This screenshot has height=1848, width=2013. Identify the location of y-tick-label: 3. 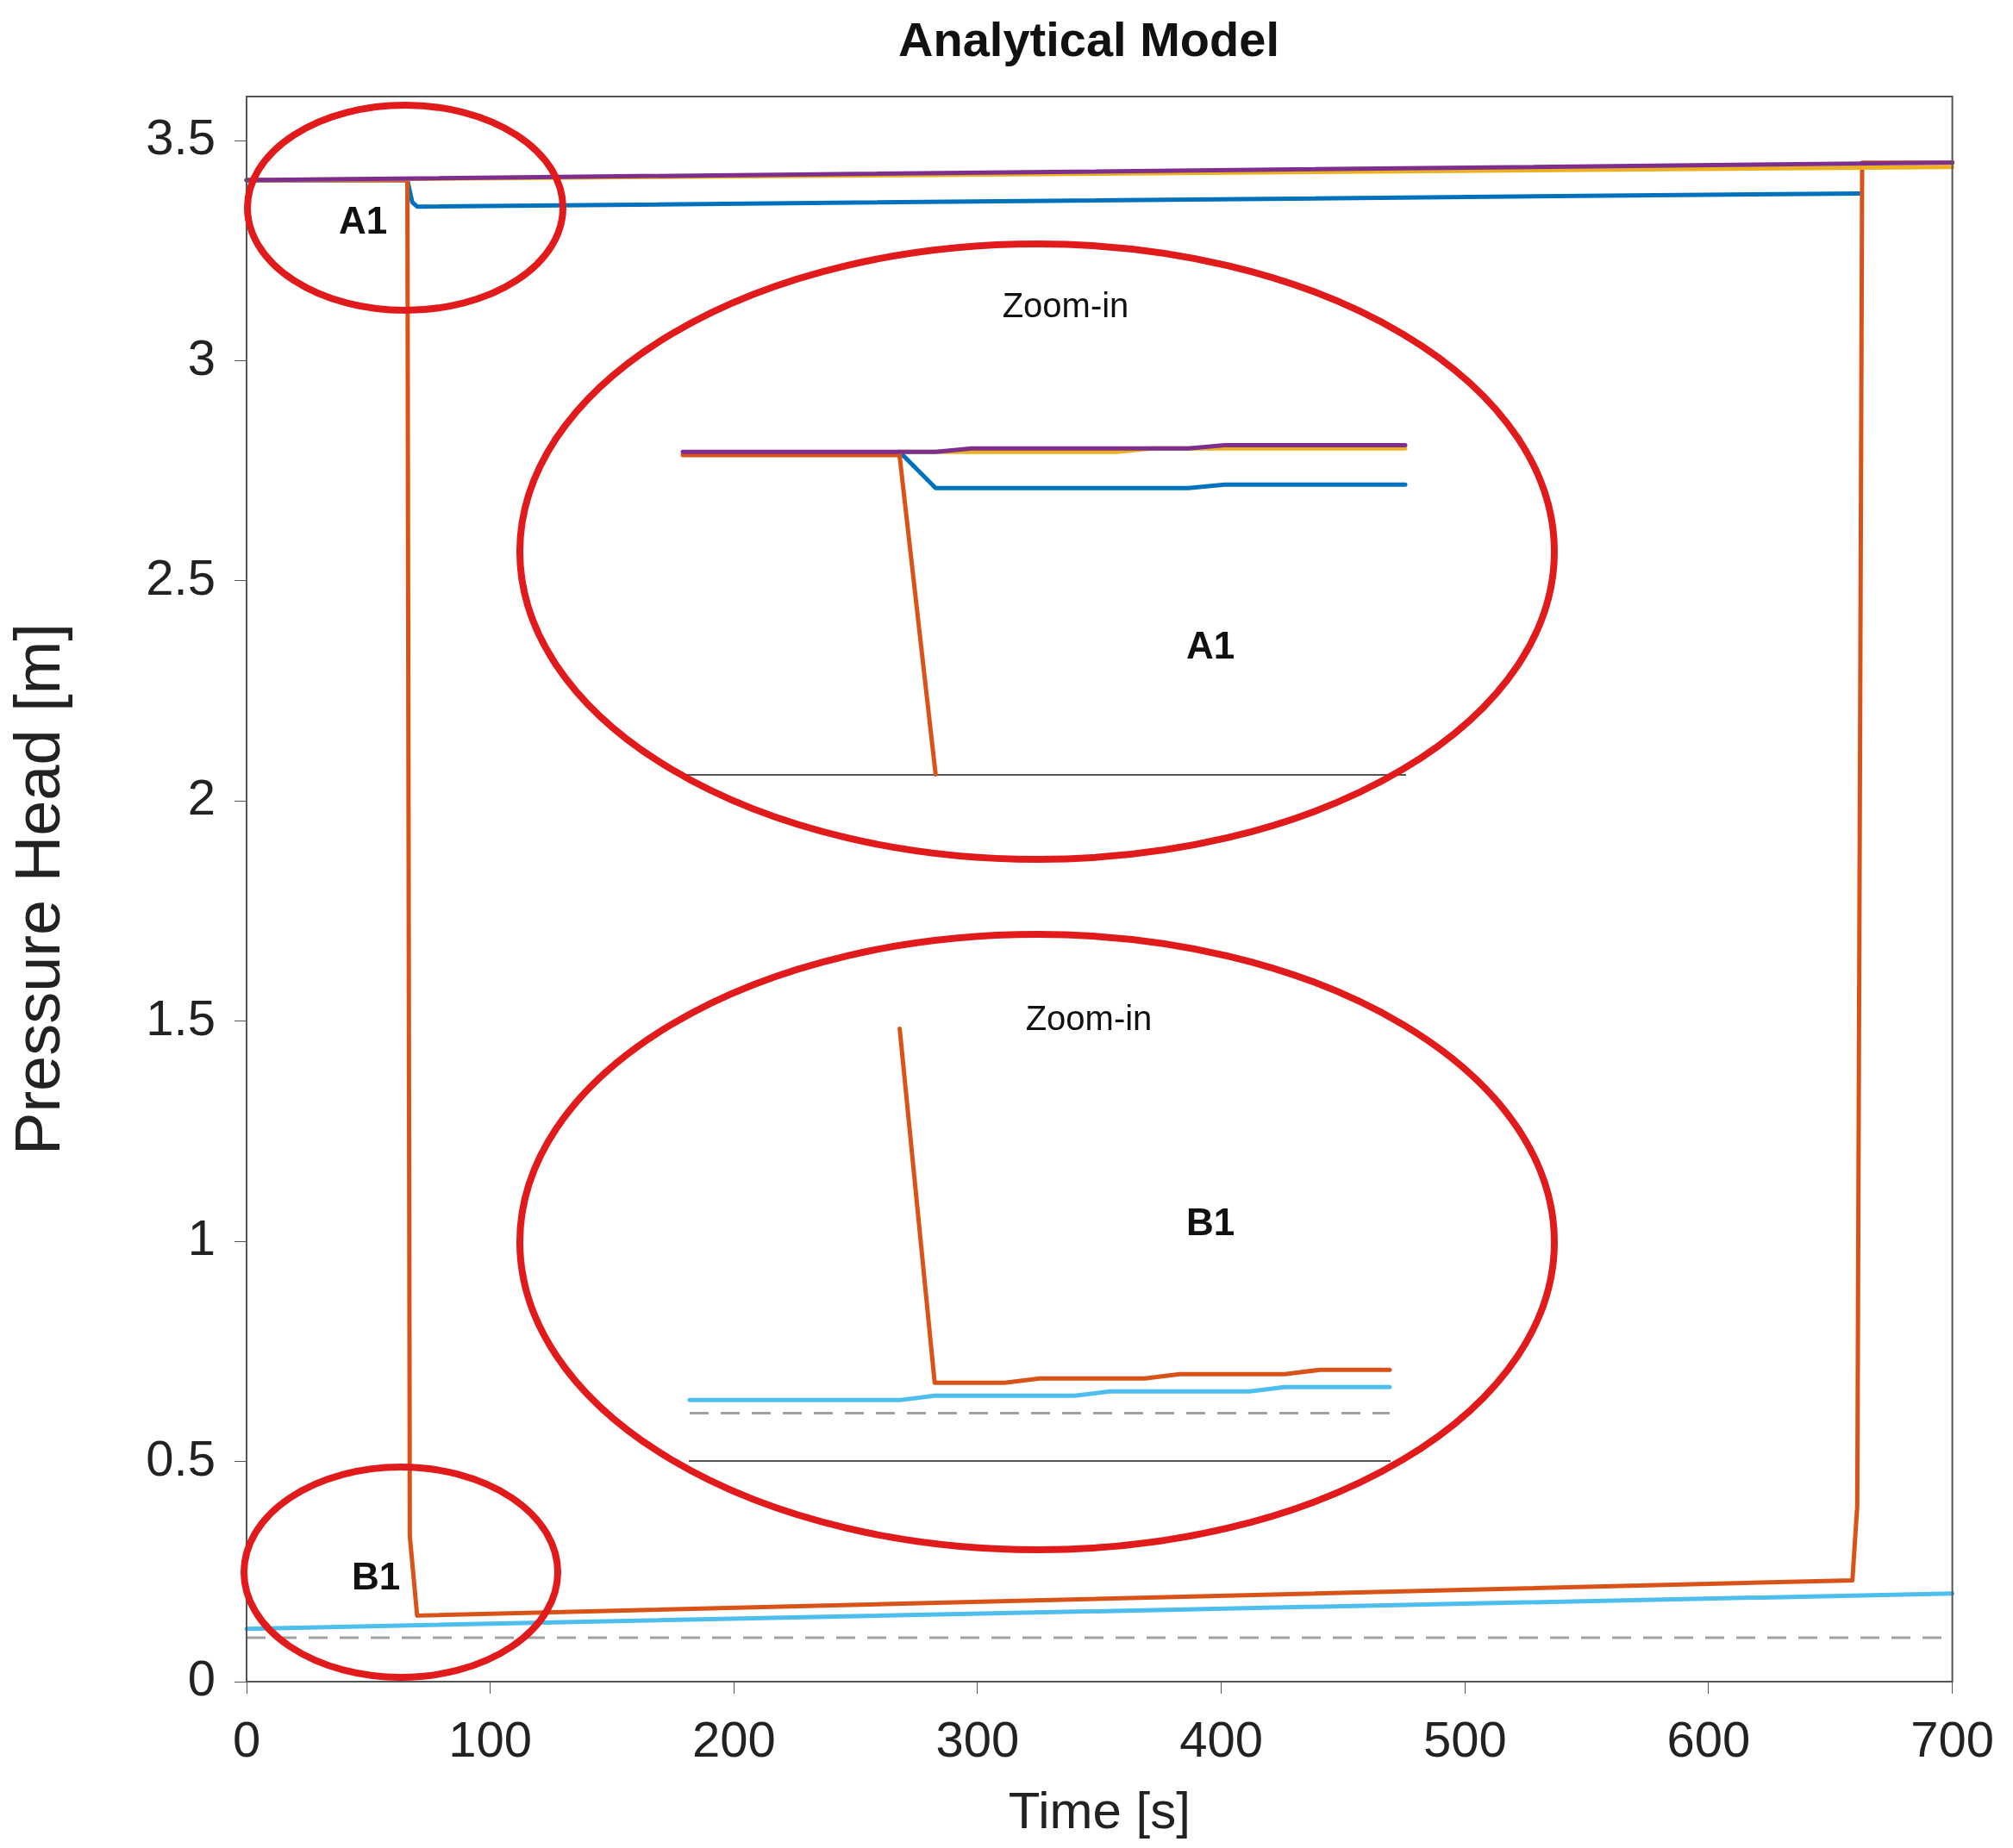
(201, 356).